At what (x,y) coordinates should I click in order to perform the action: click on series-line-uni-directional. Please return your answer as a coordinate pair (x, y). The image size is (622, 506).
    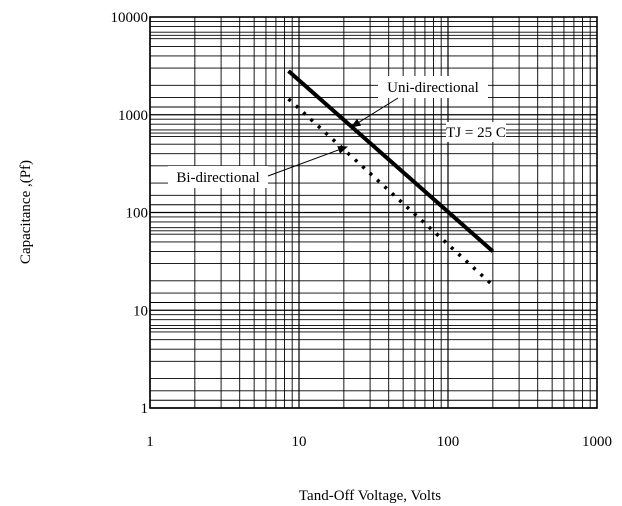
    Looking at the image, I should click on (391, 161).